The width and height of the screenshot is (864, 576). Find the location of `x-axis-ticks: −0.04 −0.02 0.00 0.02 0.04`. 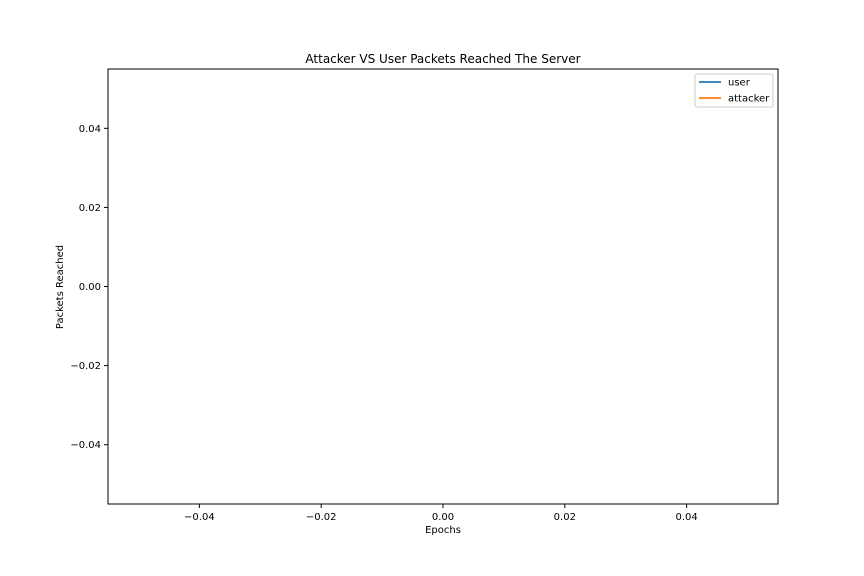

x-axis-ticks: −0.04 −0.02 0.00 0.02 0.04 is located at coordinates (441, 513).